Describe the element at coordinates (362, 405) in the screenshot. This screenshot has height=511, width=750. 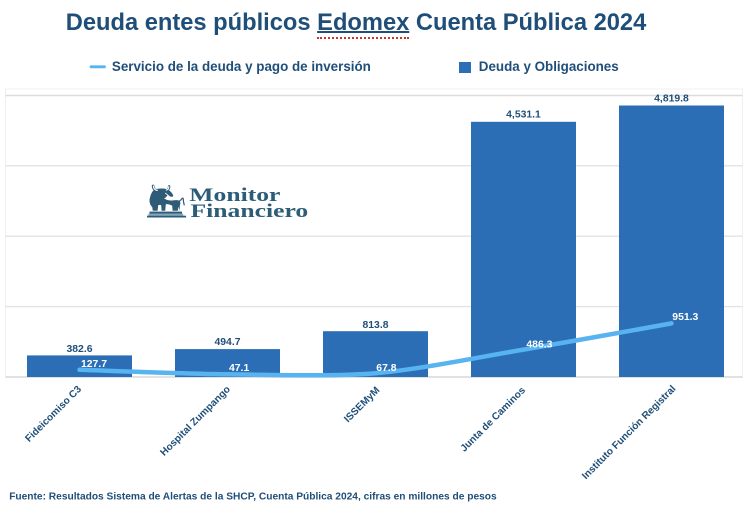
I see `svg-text: ISSEMyM` at that location.